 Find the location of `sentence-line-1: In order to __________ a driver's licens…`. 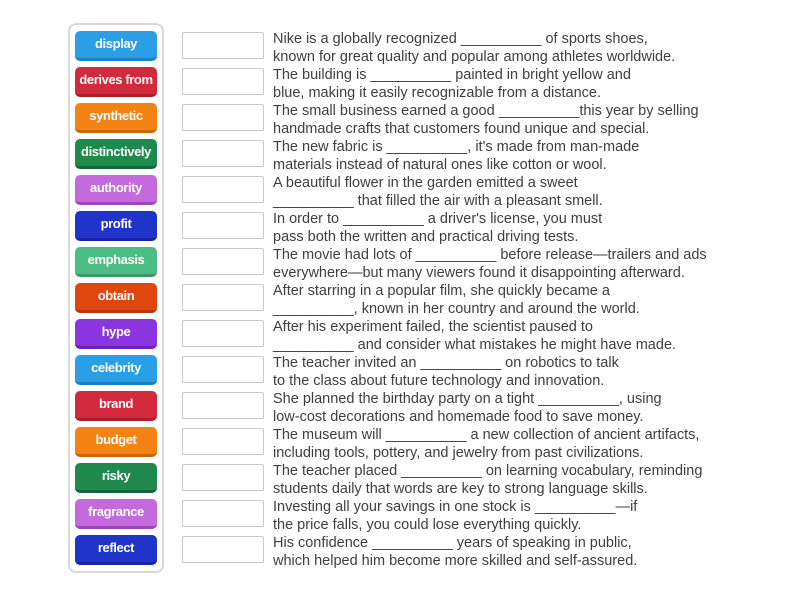

sentence-line-1: In order to __________ a driver's licens… is located at coordinates (438, 219).